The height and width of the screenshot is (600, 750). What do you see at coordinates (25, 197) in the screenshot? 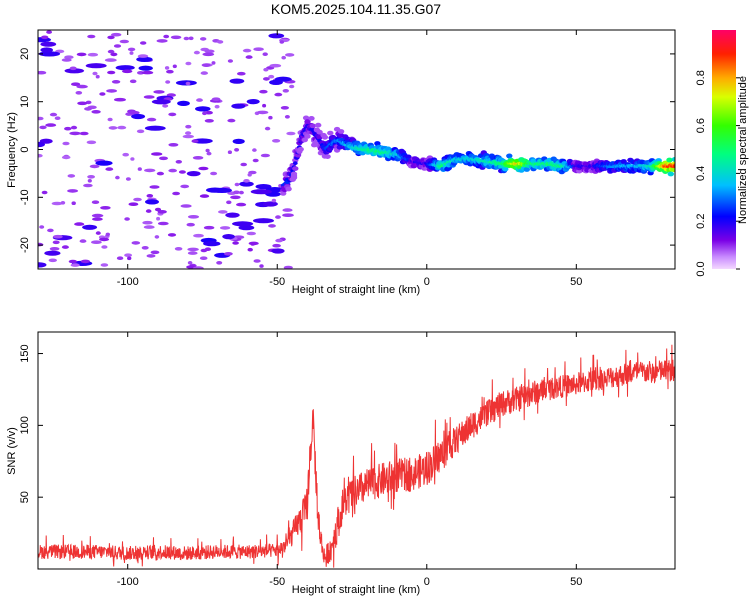
I see `y-tick-label: -10` at bounding box center [25, 197].